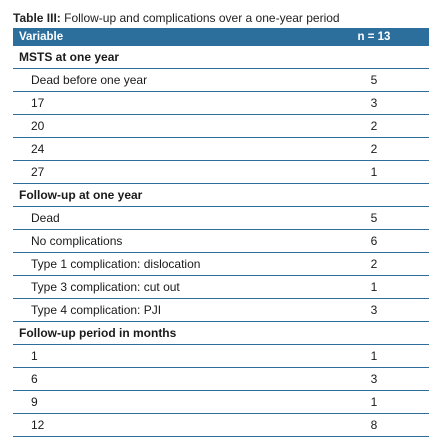 The height and width of the screenshot is (442, 429). Describe the element at coordinates (89, 80) in the screenshot. I see `row-label: Dead before one year` at that location.